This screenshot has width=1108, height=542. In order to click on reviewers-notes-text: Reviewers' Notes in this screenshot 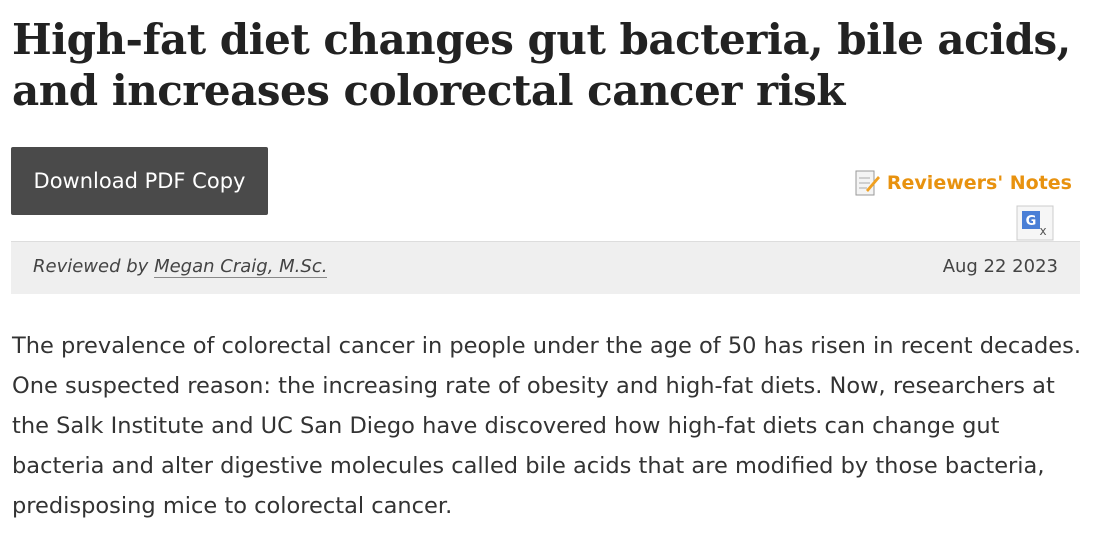, I will do `click(979, 183)`.